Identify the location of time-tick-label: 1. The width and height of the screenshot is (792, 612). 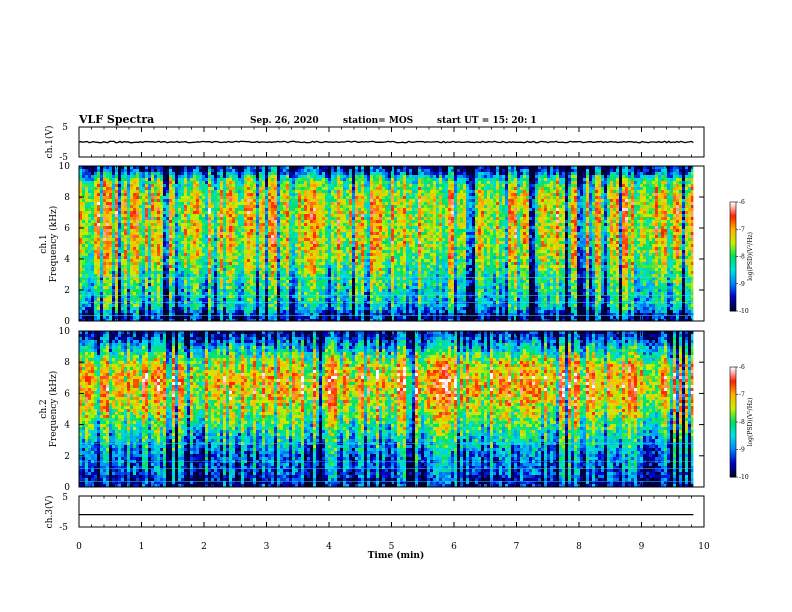
(142, 547).